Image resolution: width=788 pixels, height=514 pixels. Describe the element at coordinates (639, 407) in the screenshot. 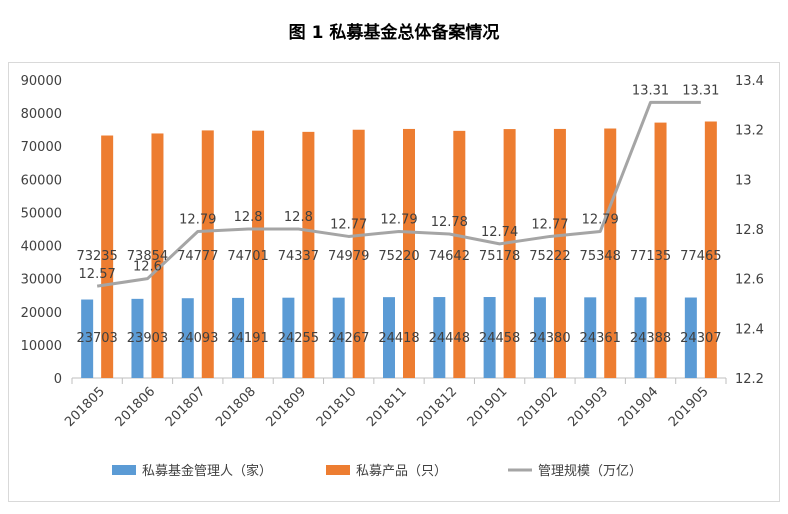

I see `x-tick-label: 201904` at that location.